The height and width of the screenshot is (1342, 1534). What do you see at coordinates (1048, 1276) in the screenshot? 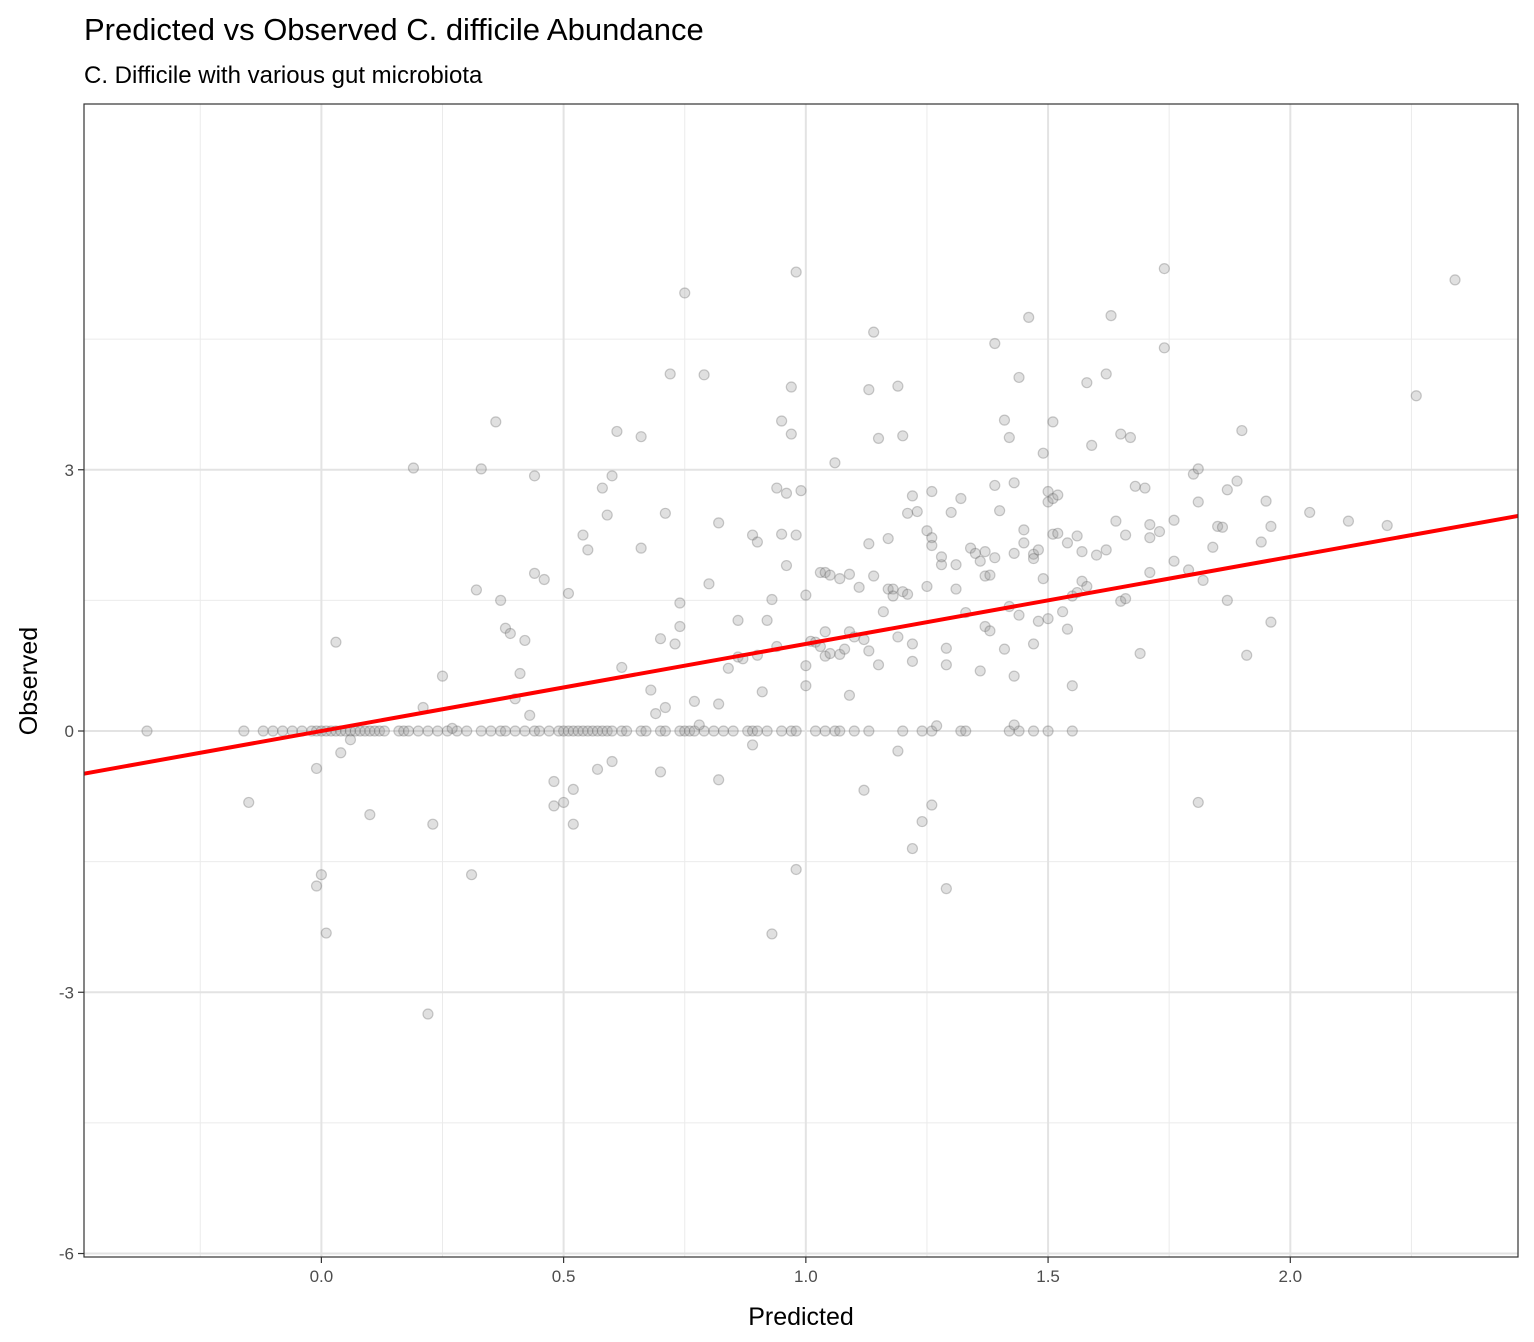
I see `x-tick-label: 1.5` at bounding box center [1048, 1276].